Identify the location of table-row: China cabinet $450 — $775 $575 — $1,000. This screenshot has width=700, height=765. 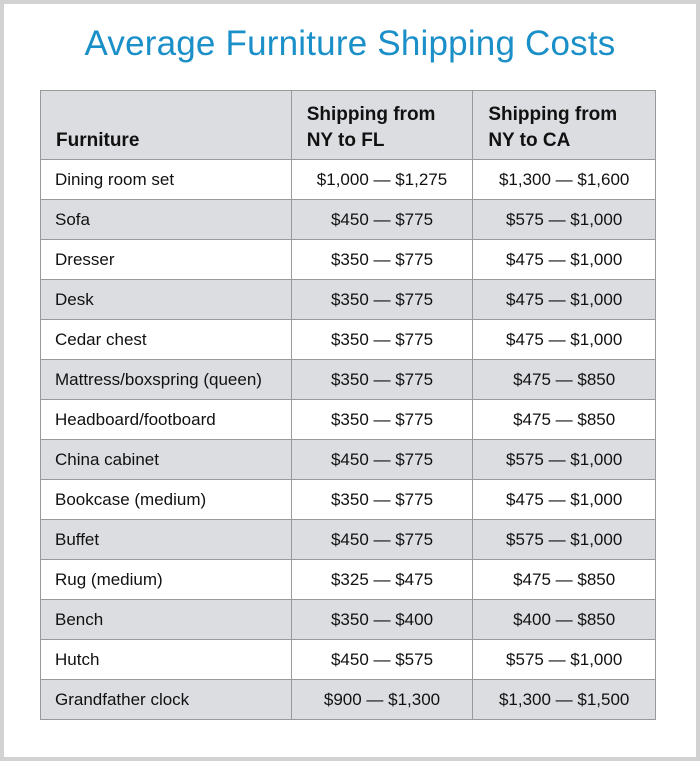
(348, 459).